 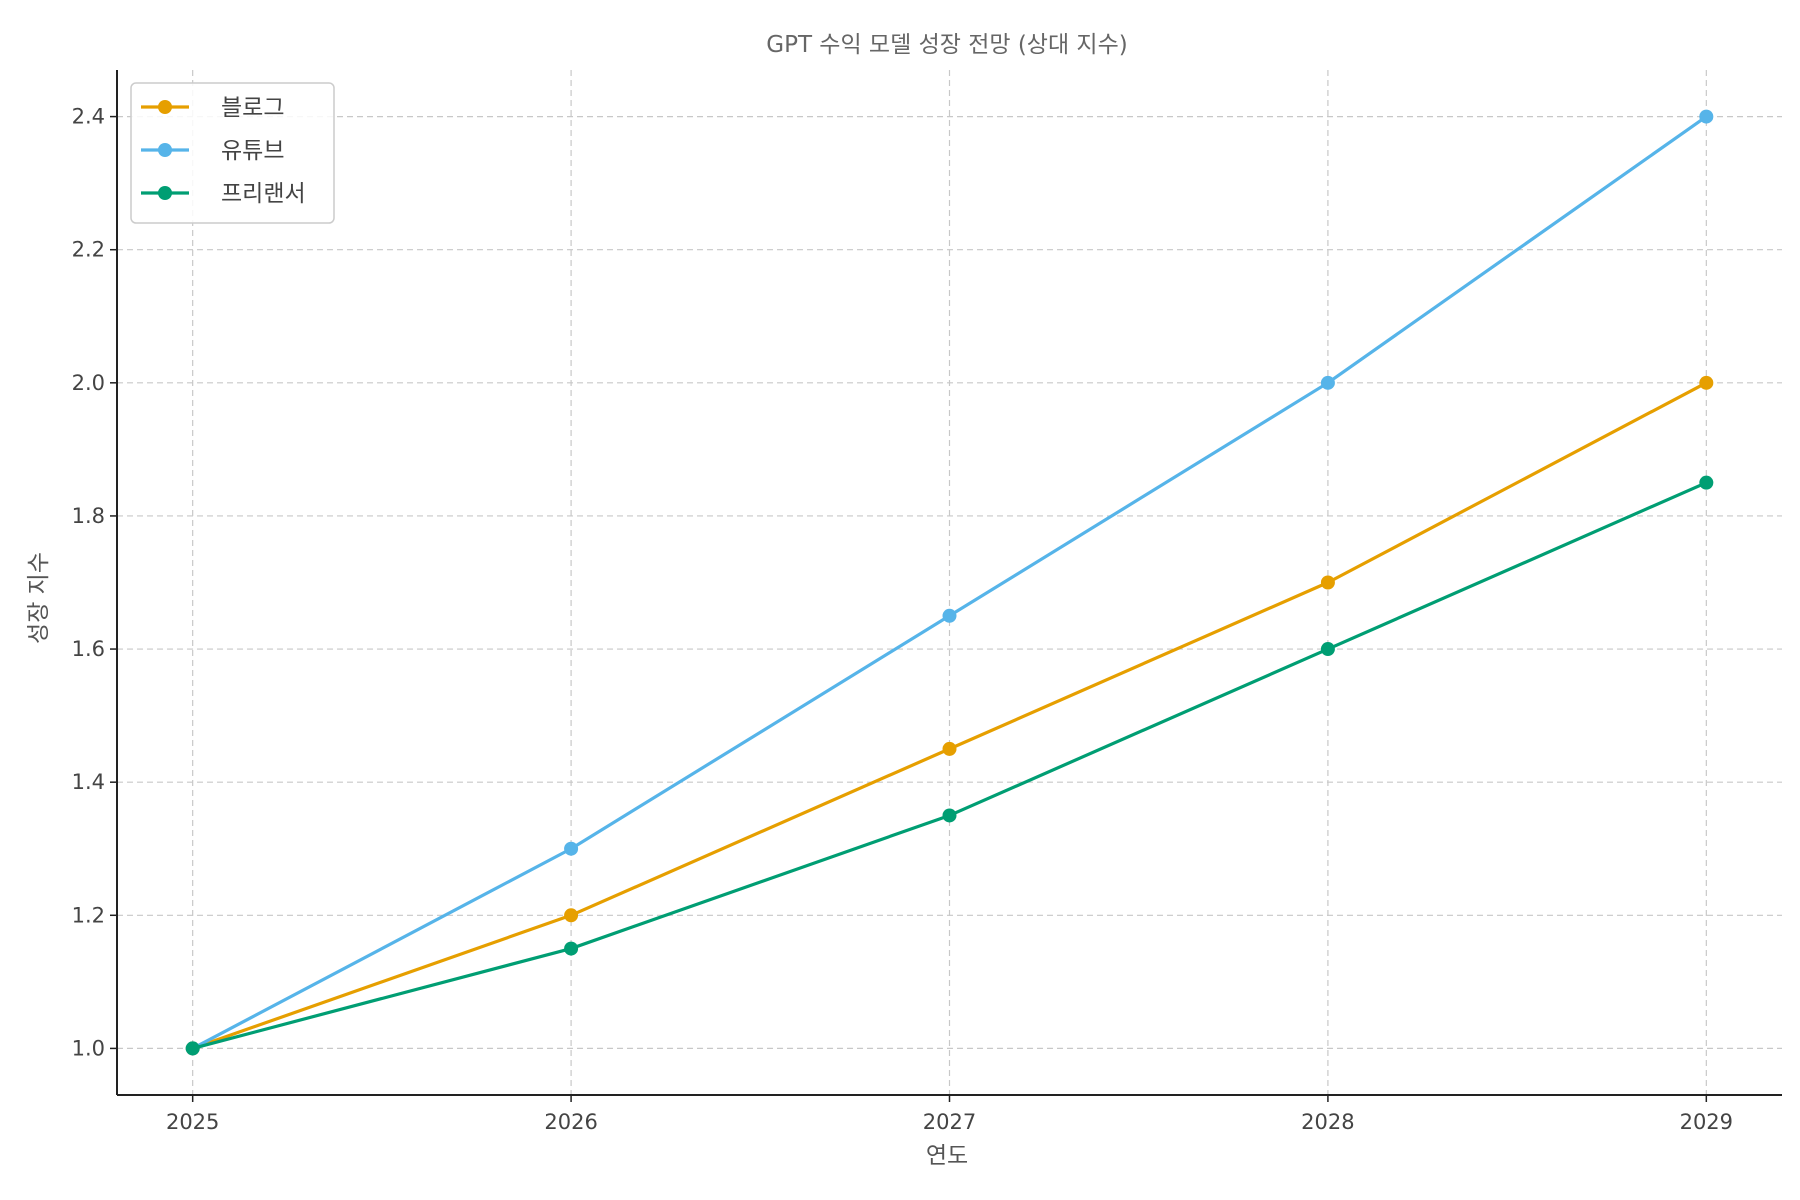 What do you see at coordinates (212, 108) in the screenshot?
I see `legend-item: 블로그` at bounding box center [212, 108].